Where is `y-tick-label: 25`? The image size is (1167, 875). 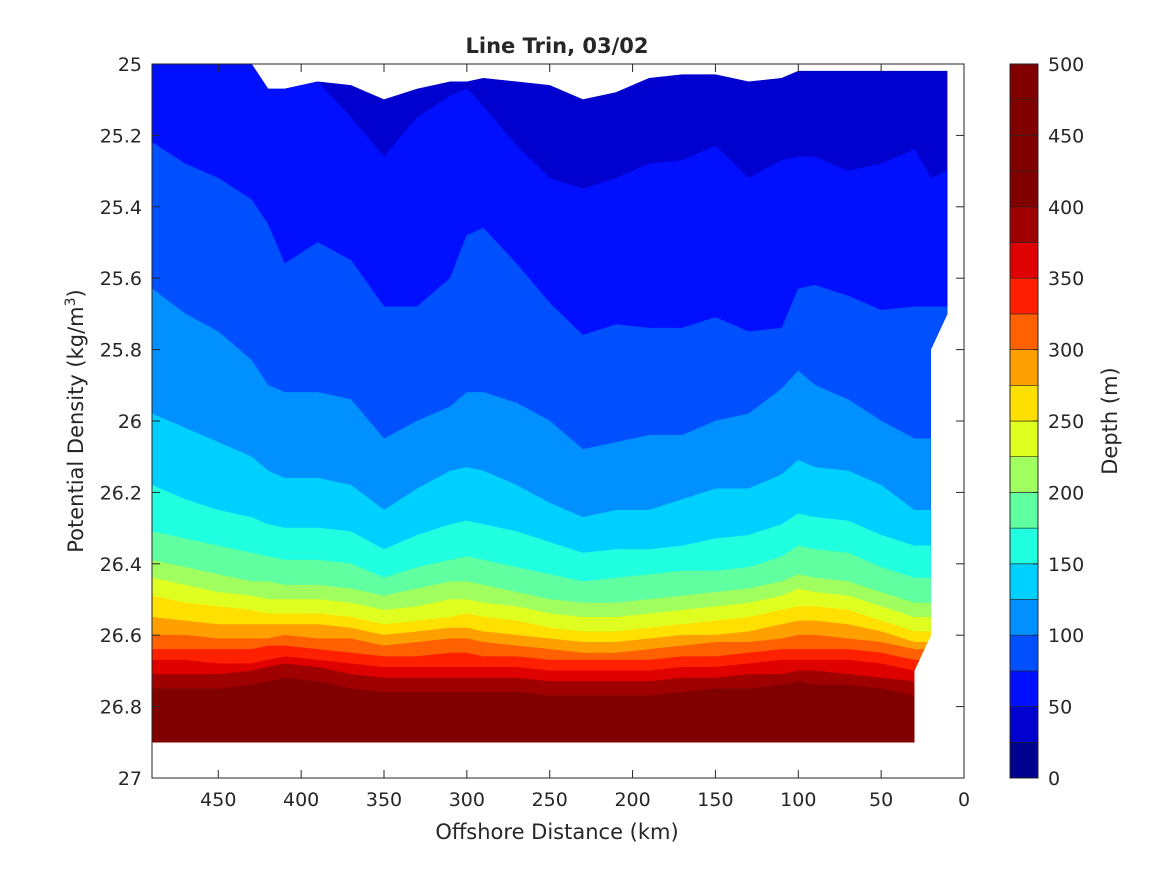
y-tick-label: 25 is located at coordinates (130, 65).